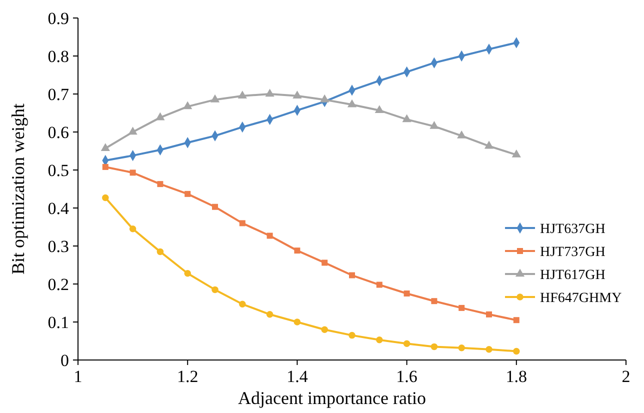 This screenshot has width=644, height=413. I want to click on y-tick-label: 0.9, so click(58, 18).